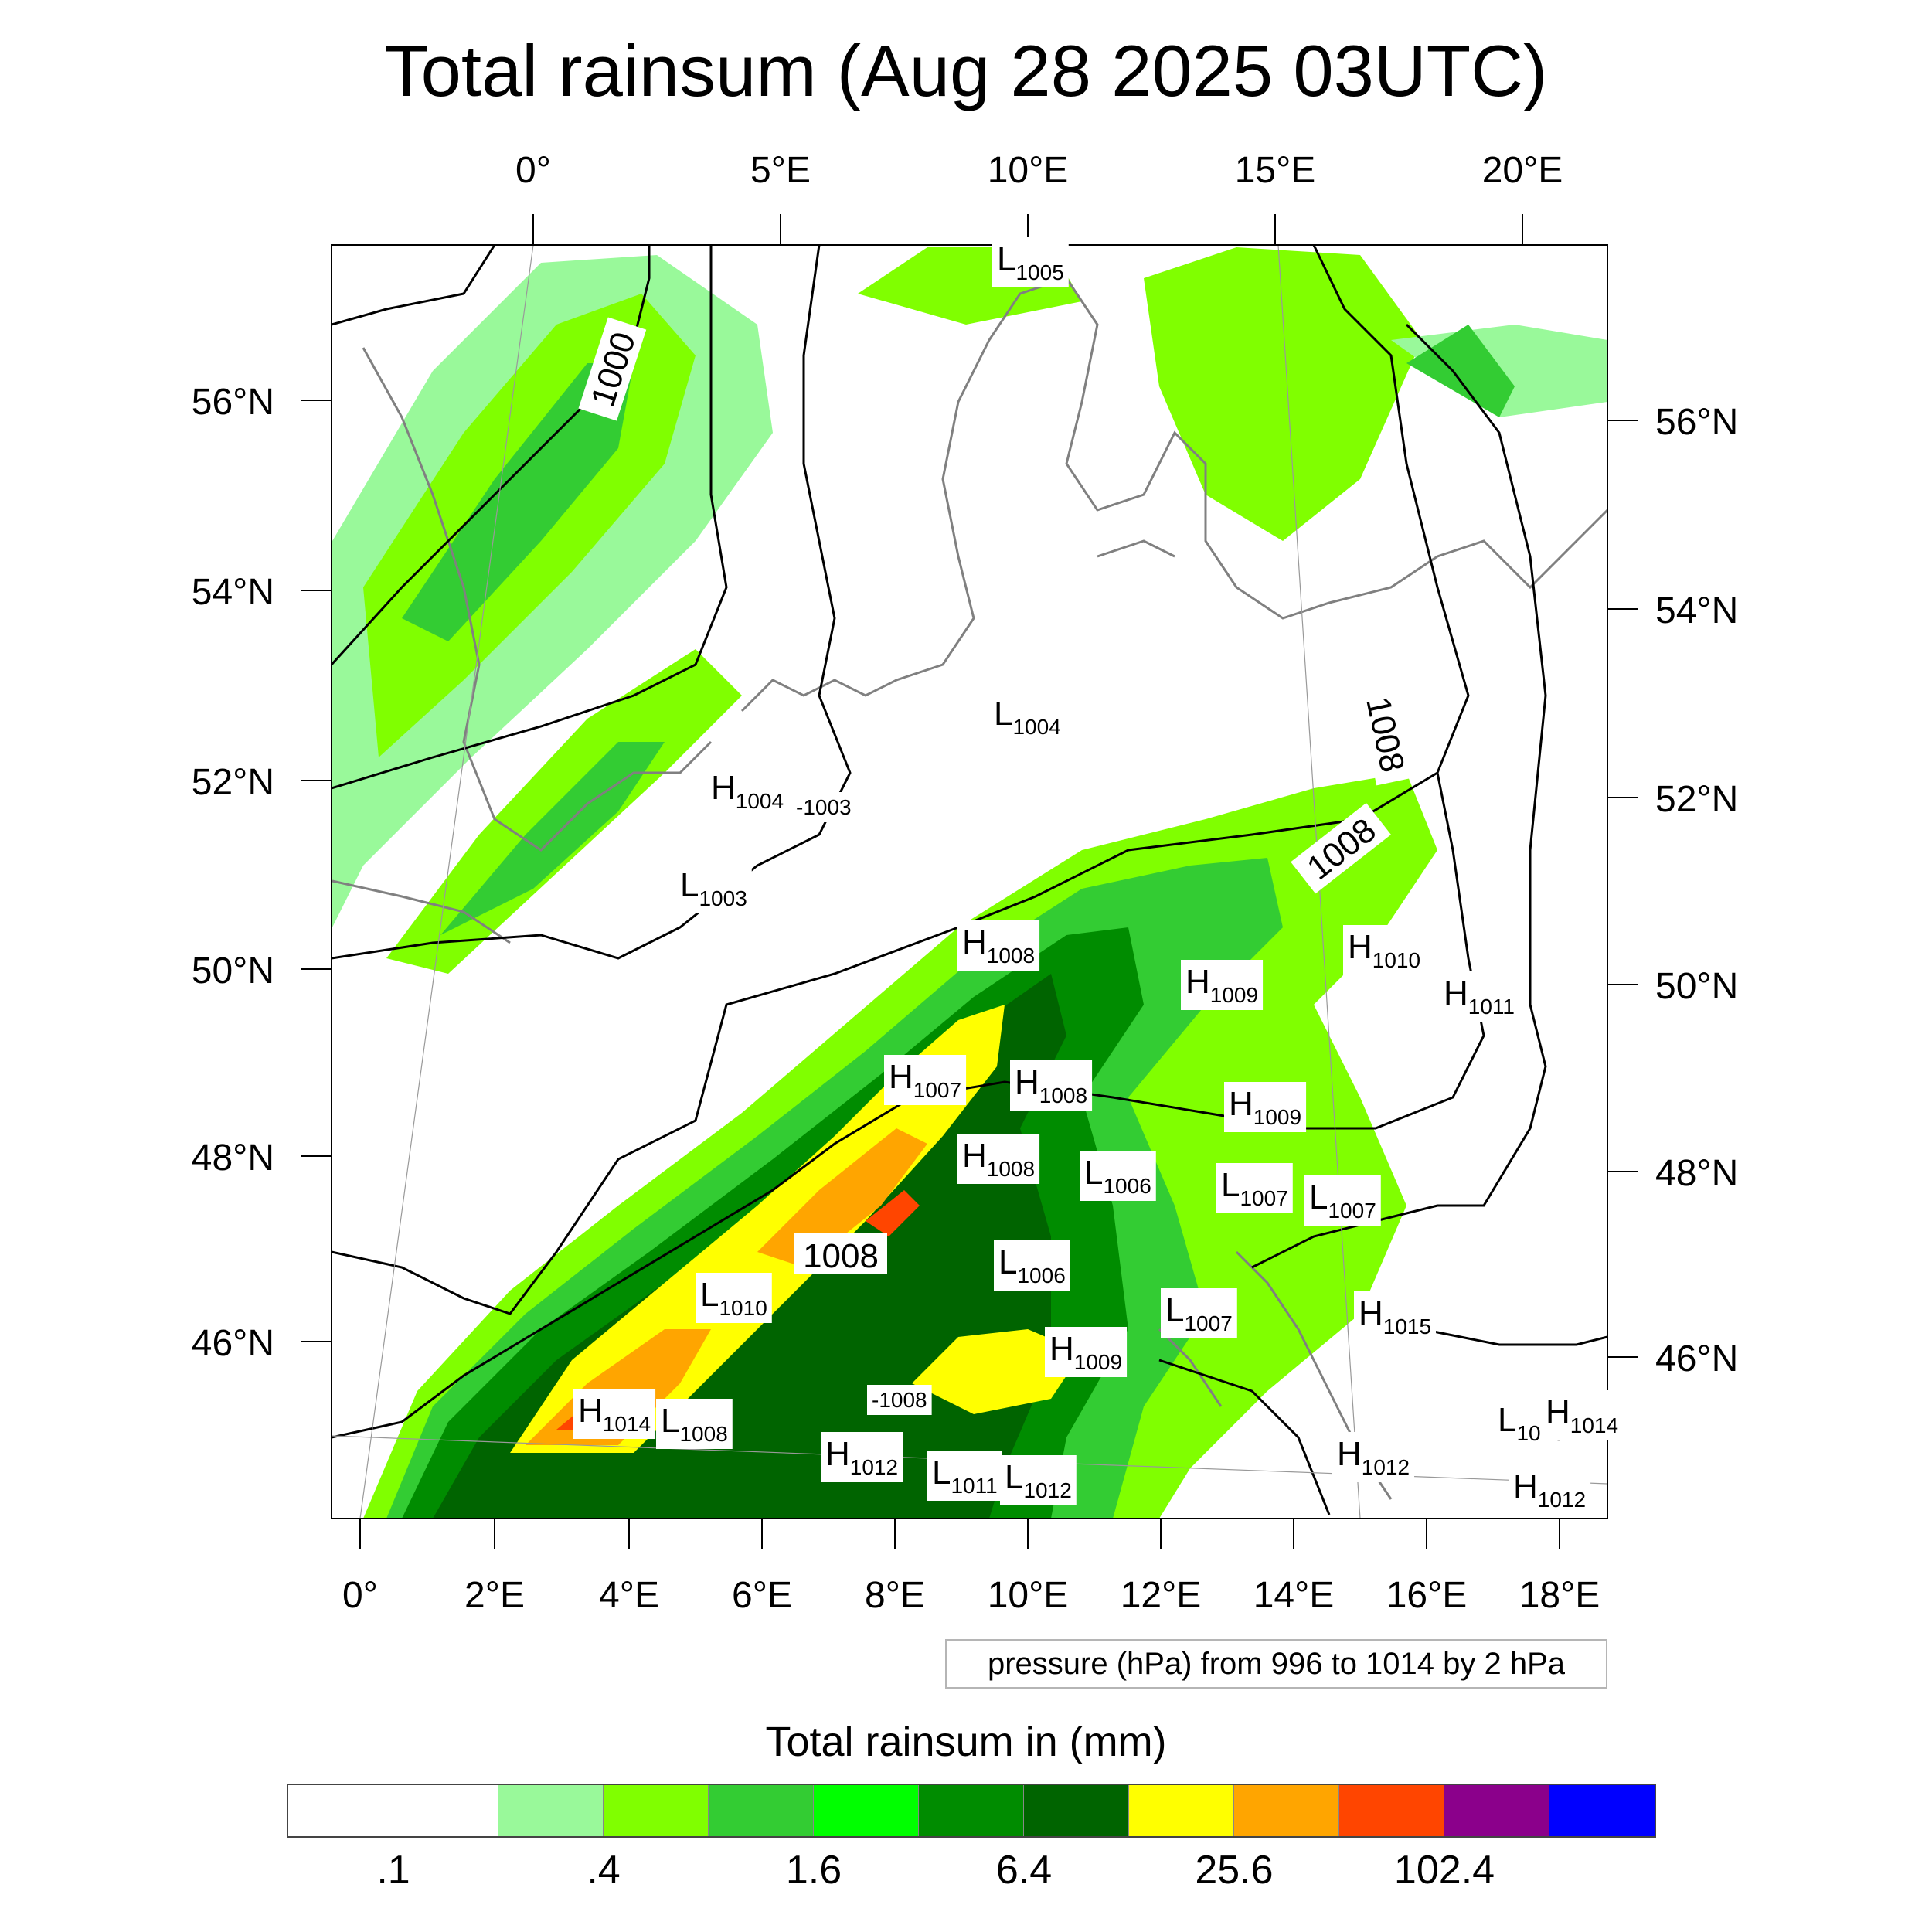 Image resolution: width=1932 pixels, height=1932 pixels. I want to click on pressure-center-label: -1008, so click(900, 1400).